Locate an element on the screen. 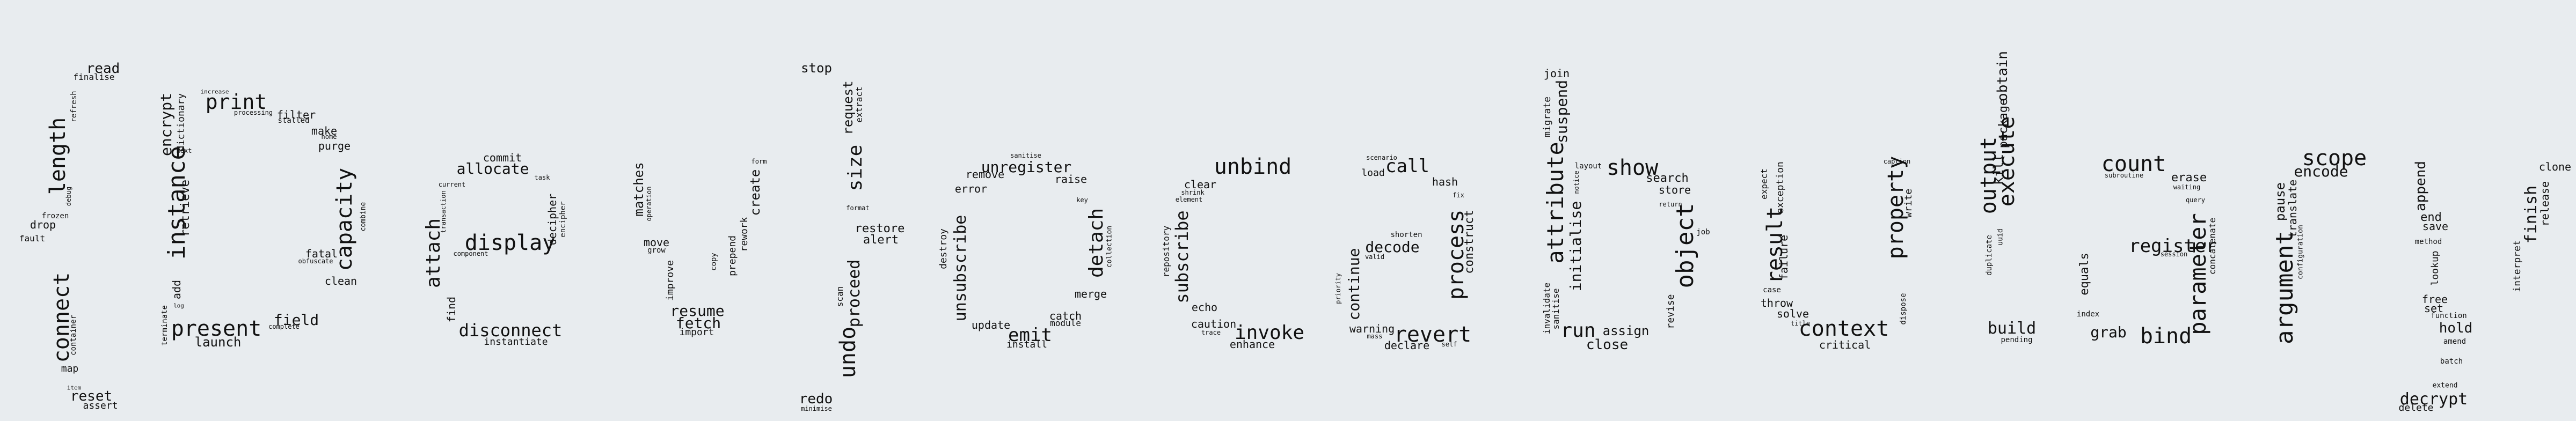 This screenshot has width=2576, height=421. word-refresh: refresh is located at coordinates (74, 107).